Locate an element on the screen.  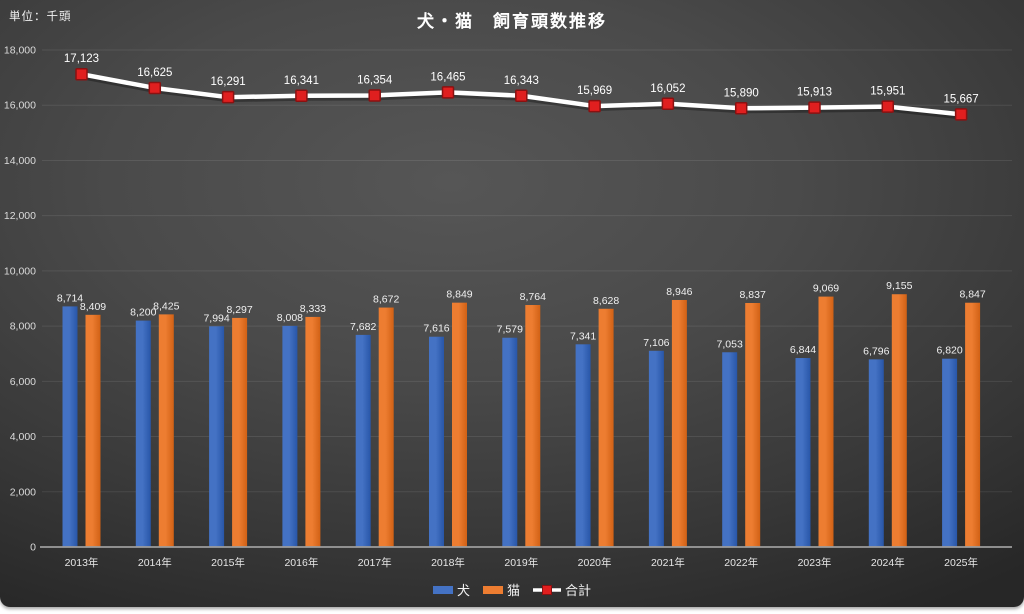
svg-text: 2023年 is located at coordinates (815, 562).